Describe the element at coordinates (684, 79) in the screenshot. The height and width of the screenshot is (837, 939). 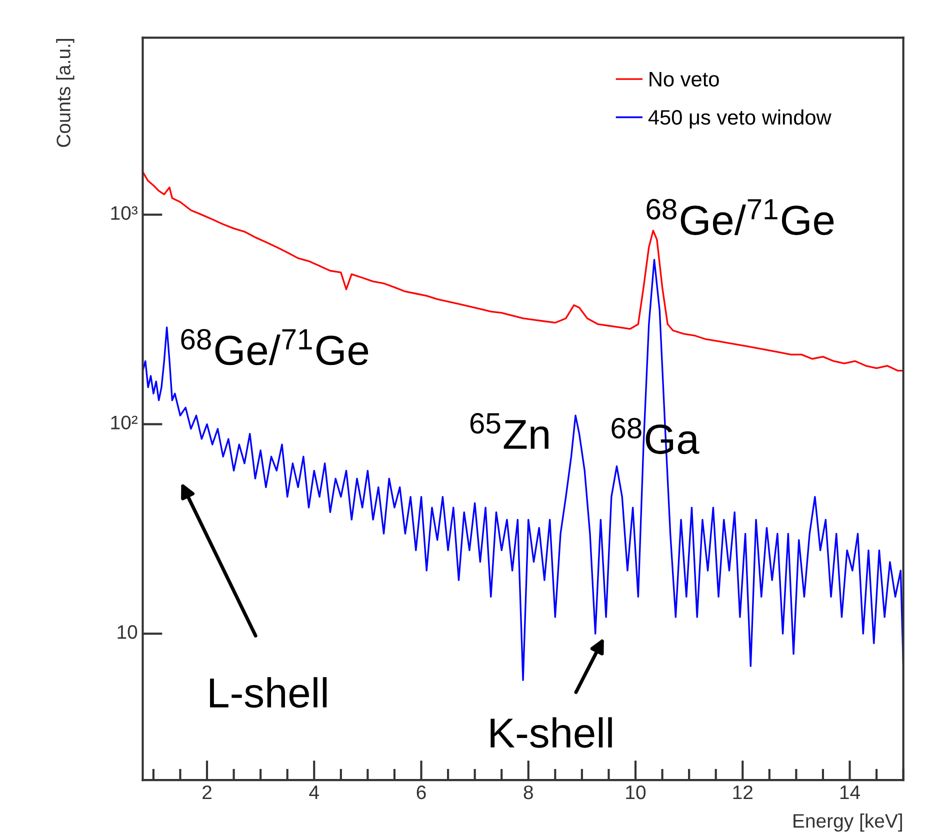
I see `legend-label: No veto` at that location.